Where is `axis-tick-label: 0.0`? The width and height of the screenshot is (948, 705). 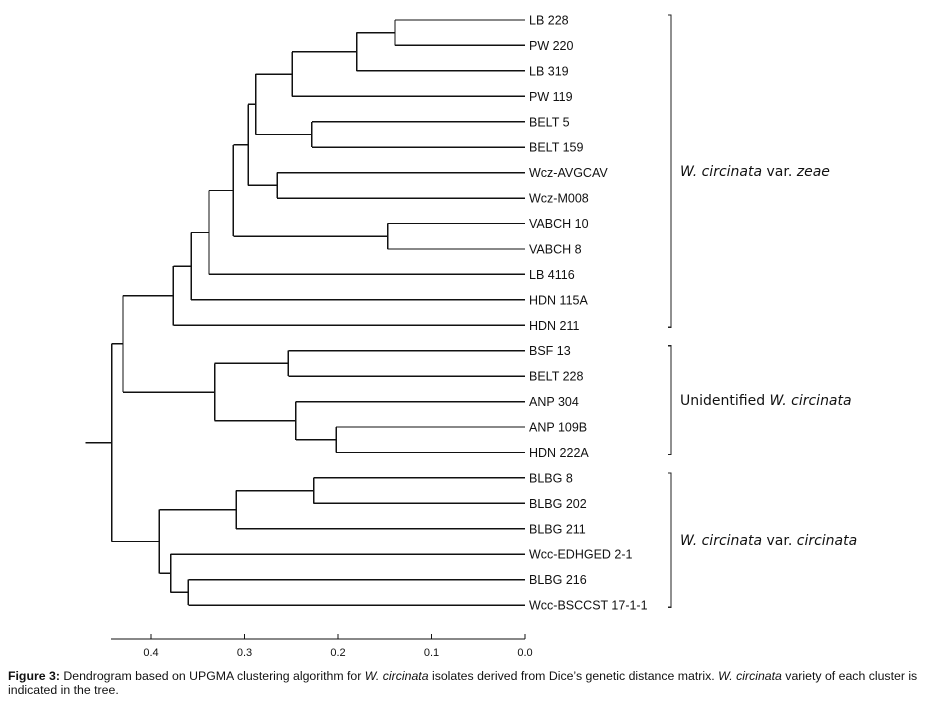 axis-tick-label: 0.0 is located at coordinates (524, 653).